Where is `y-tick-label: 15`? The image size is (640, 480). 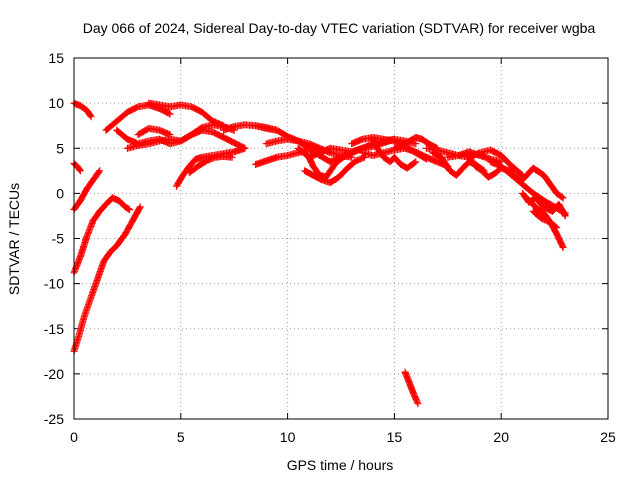
y-tick-label: 15 is located at coordinates (56, 58).